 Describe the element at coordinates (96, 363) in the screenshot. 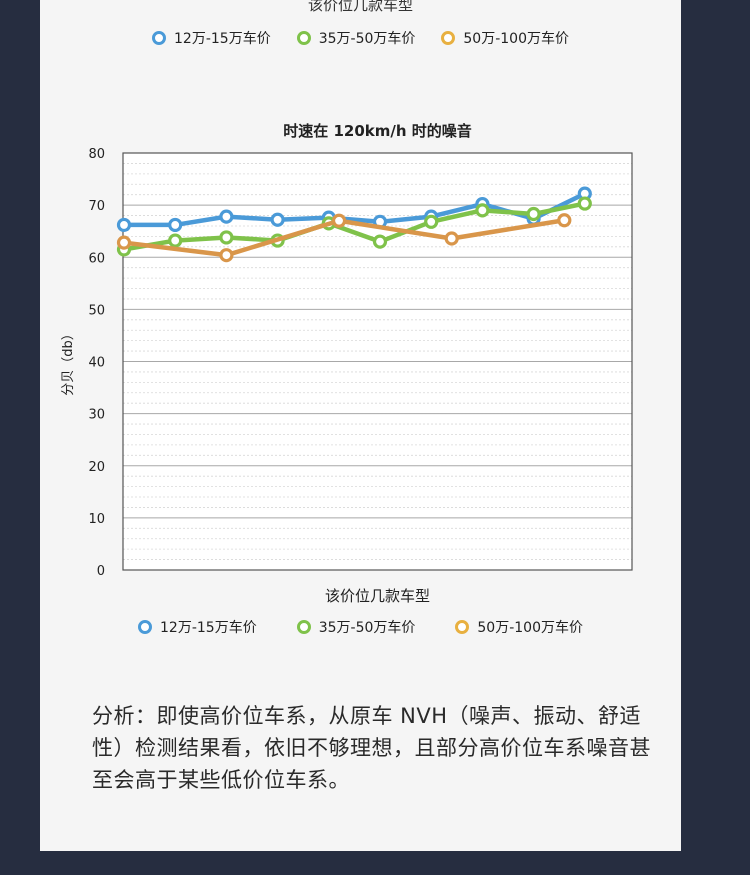

I see `y-tick-label: 40` at that location.